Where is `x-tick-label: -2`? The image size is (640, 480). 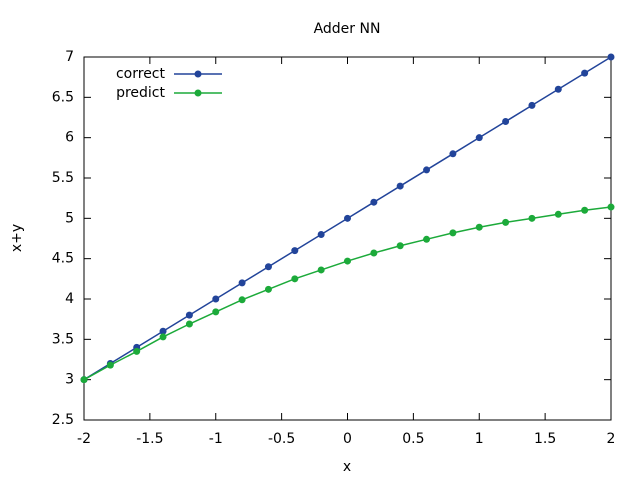 x-tick-label: -2 is located at coordinates (84, 439).